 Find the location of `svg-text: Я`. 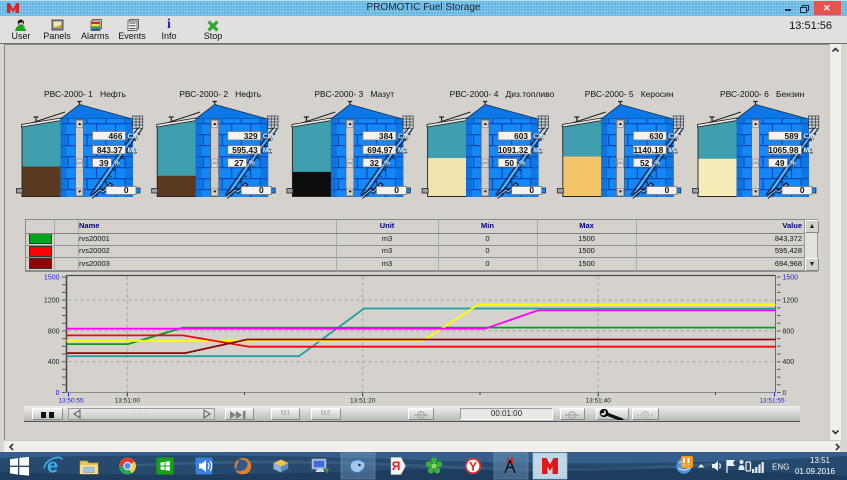

svg-text: Я is located at coordinates (396, 466).